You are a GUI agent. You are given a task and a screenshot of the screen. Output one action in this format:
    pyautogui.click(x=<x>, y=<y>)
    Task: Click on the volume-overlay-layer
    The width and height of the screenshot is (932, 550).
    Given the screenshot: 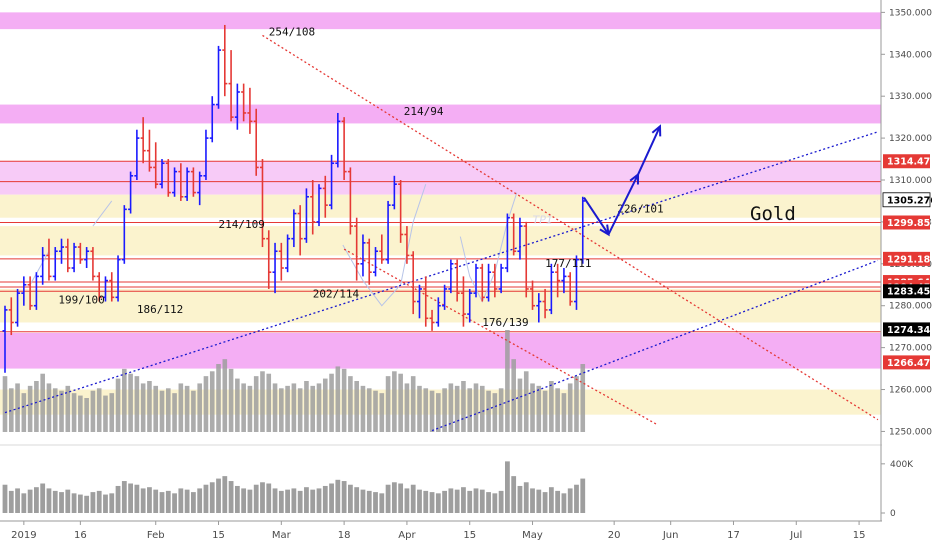 What is the action you would take?
    pyautogui.click(x=294, y=381)
    